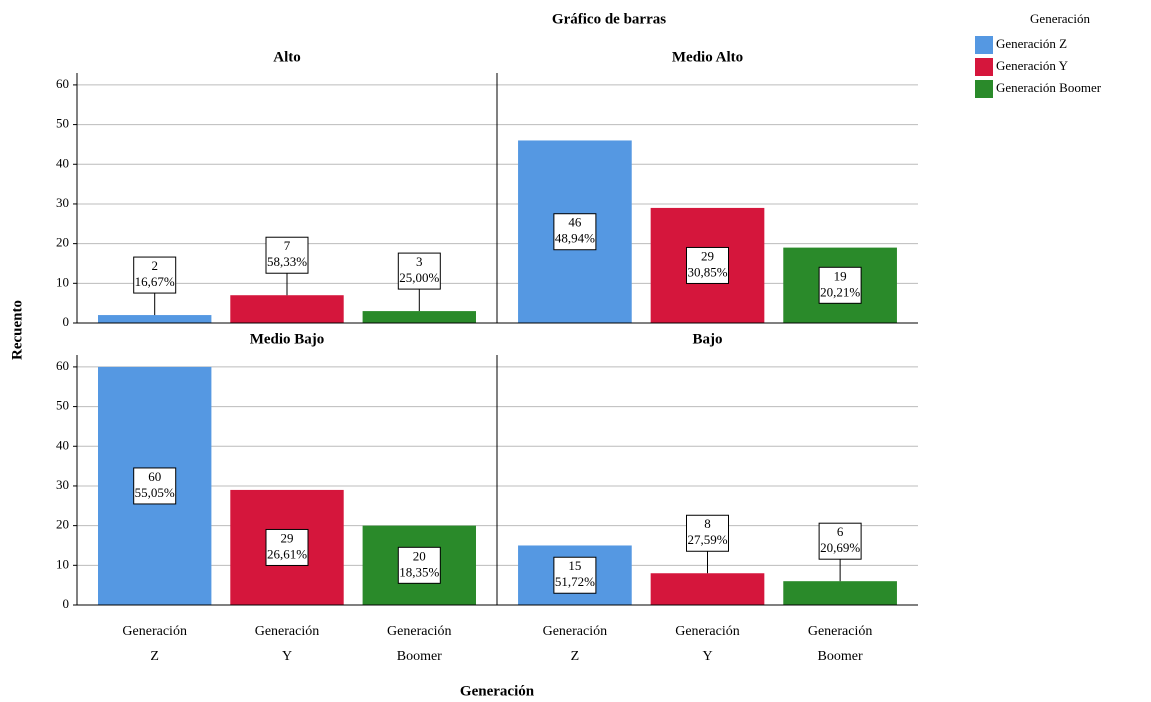 This screenshot has width=1151, height=702. What do you see at coordinates (419, 555) in the screenshot?
I see `data-label: 20` at bounding box center [419, 555].